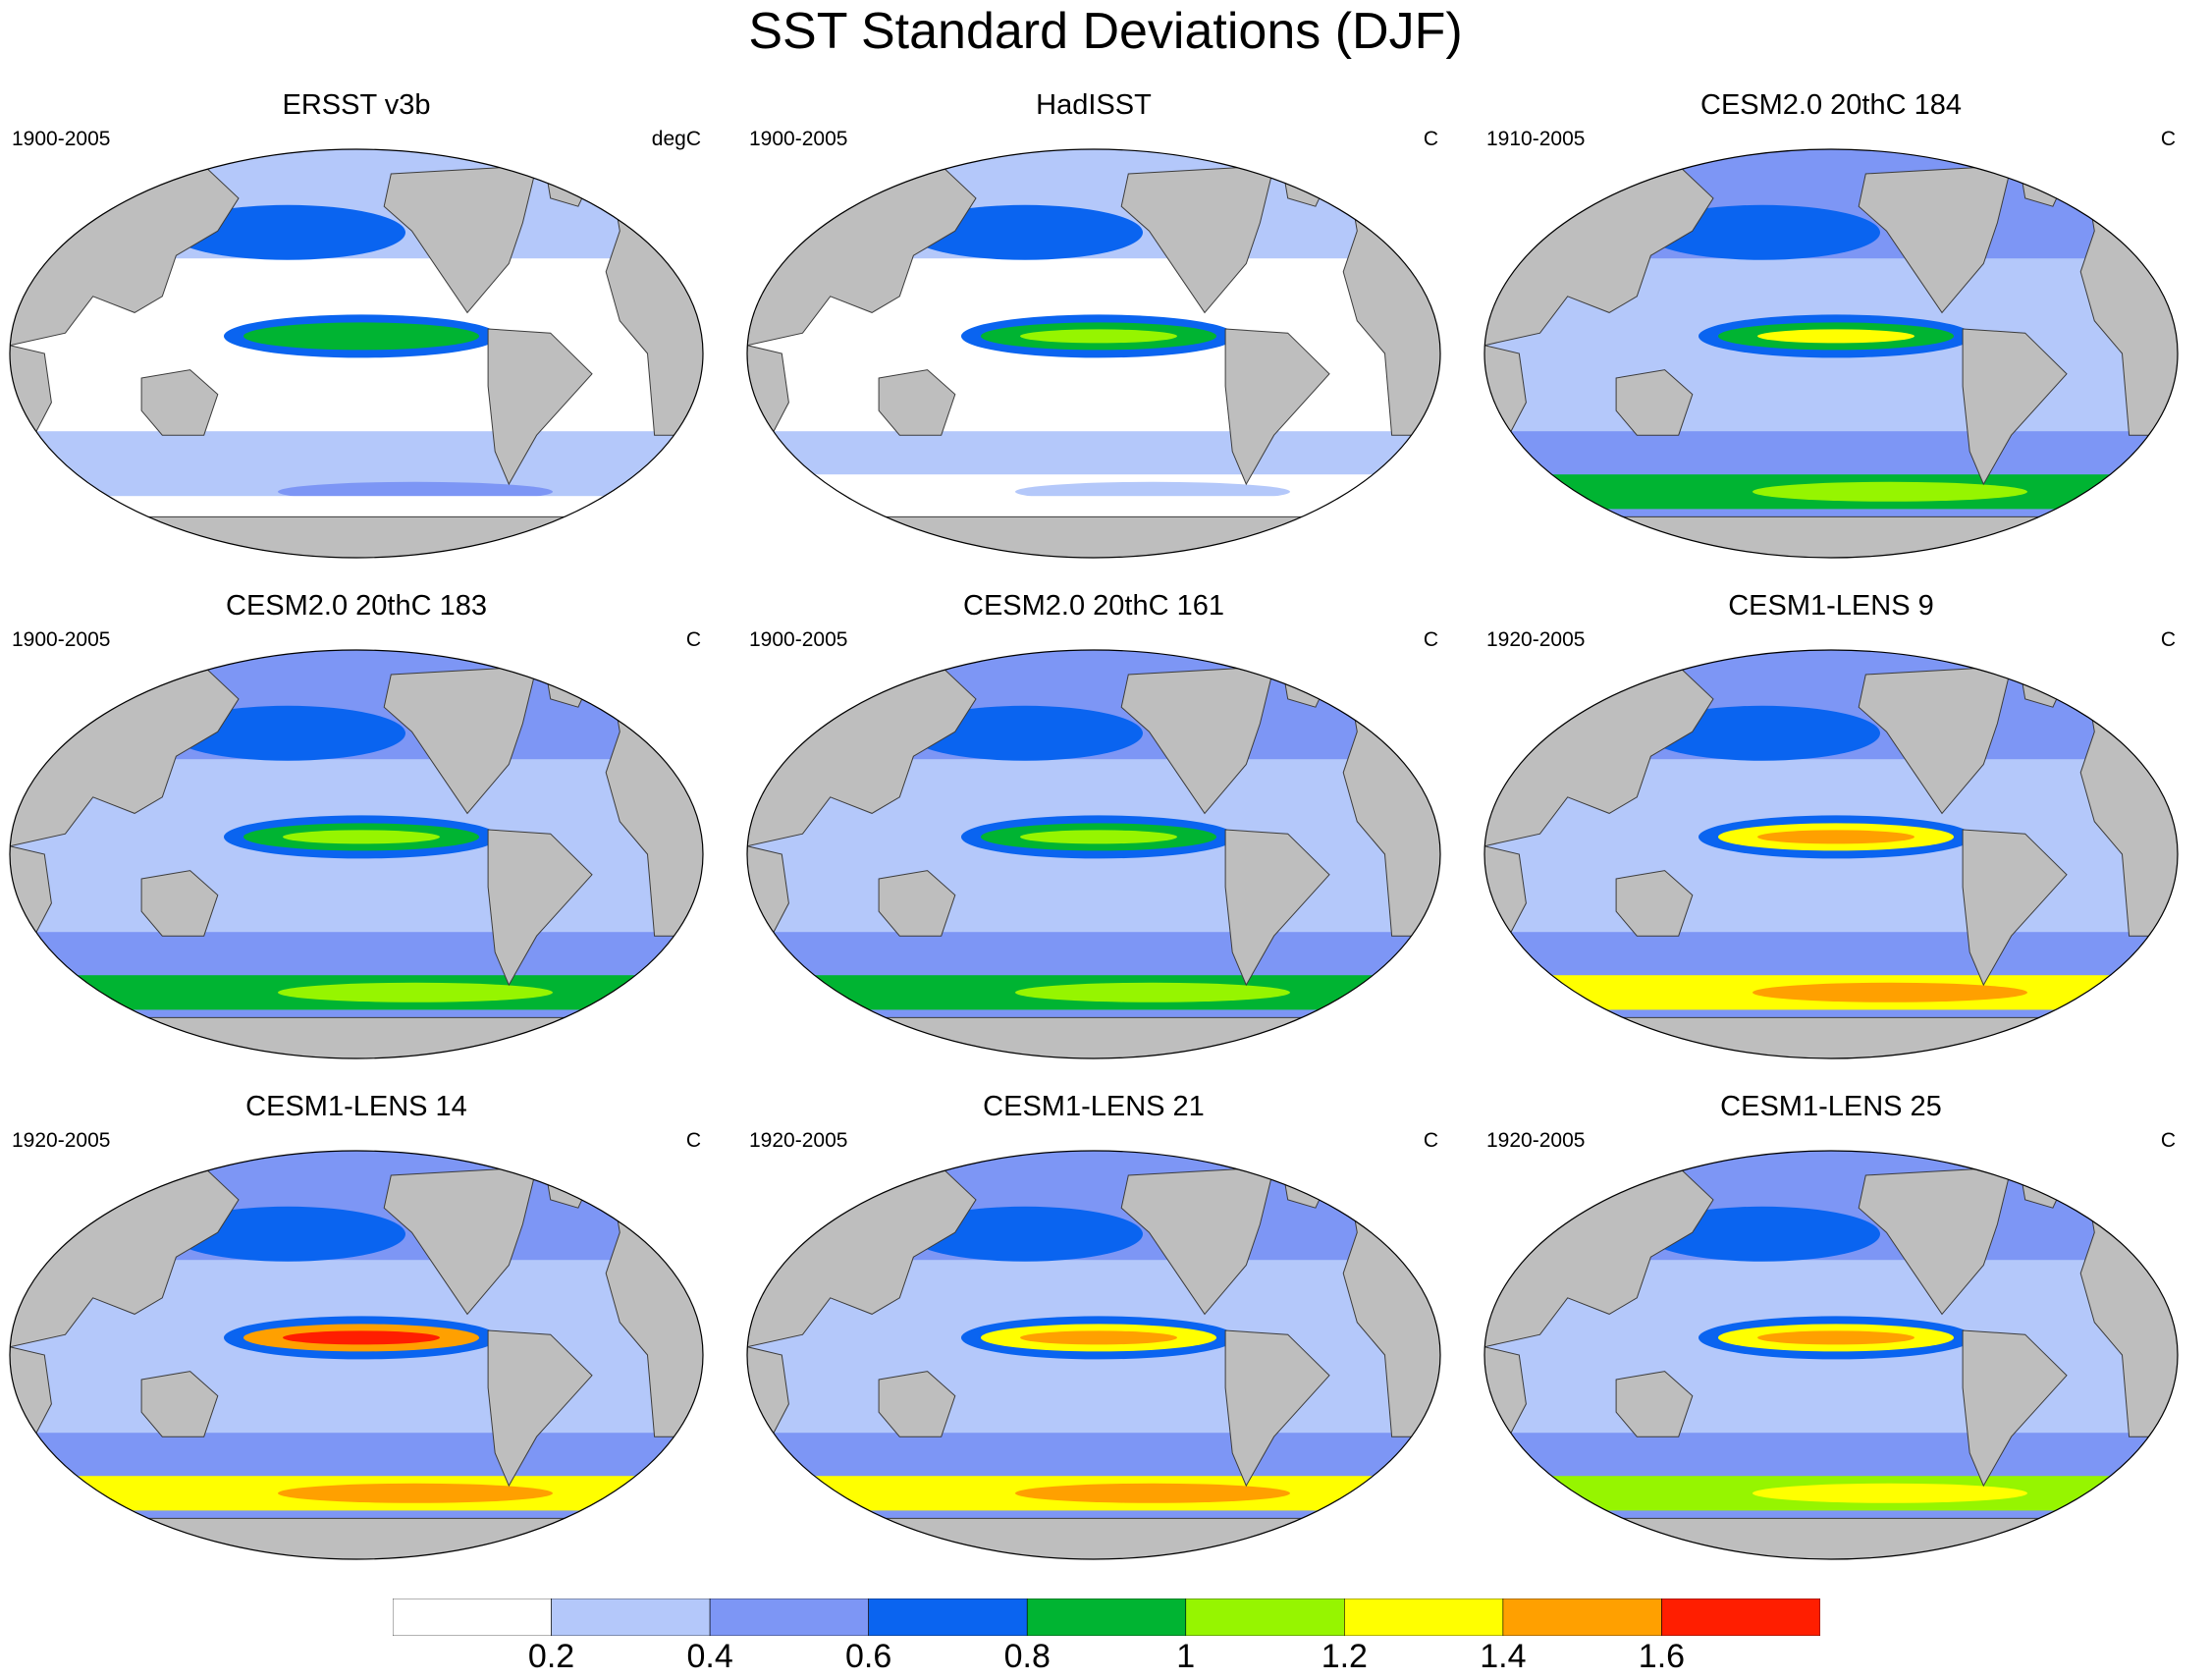  What do you see at coordinates (868, 1656) in the screenshot?
I see `colorbar-tick-label: 0.6` at bounding box center [868, 1656].